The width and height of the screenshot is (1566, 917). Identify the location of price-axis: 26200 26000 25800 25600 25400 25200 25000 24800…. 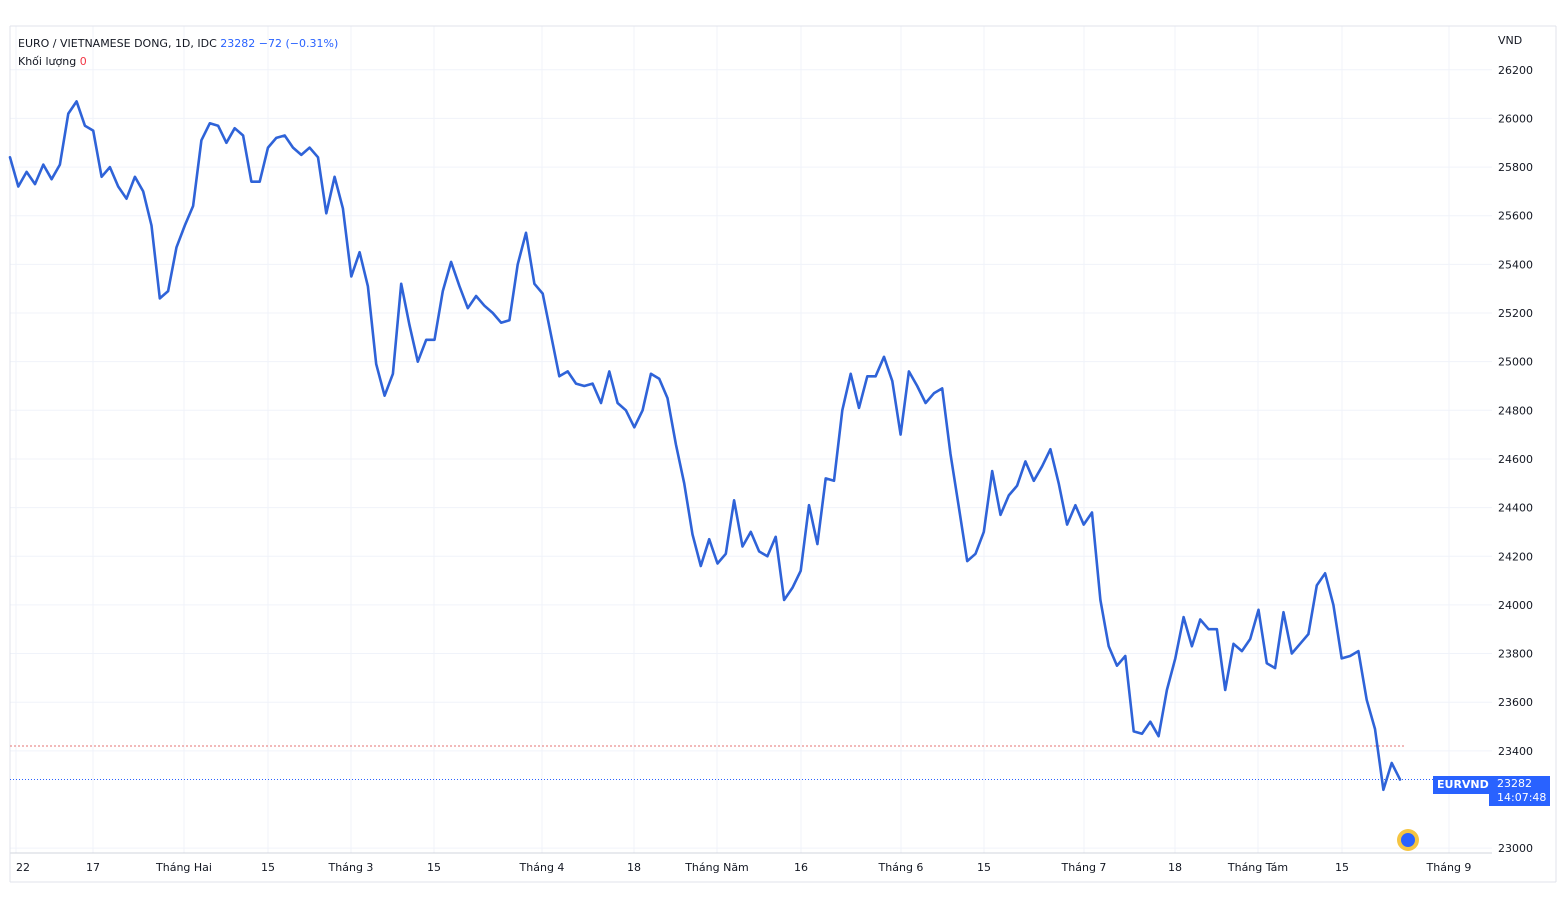
(1515, 459).